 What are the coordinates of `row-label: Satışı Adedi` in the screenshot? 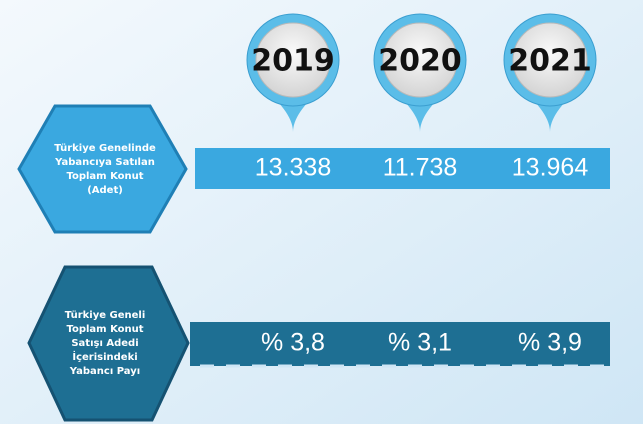 It's located at (104, 343).